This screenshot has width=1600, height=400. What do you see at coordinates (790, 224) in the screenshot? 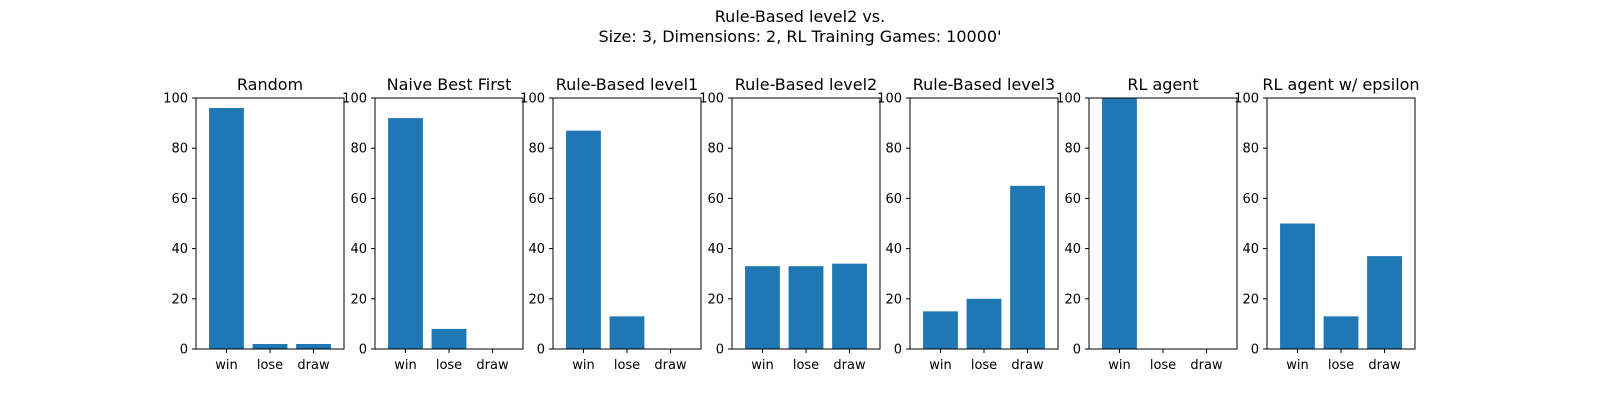
I see `subplot-4: Rule-Based level2 0 20 40 60 80 100 win lose draw` at bounding box center [790, 224].